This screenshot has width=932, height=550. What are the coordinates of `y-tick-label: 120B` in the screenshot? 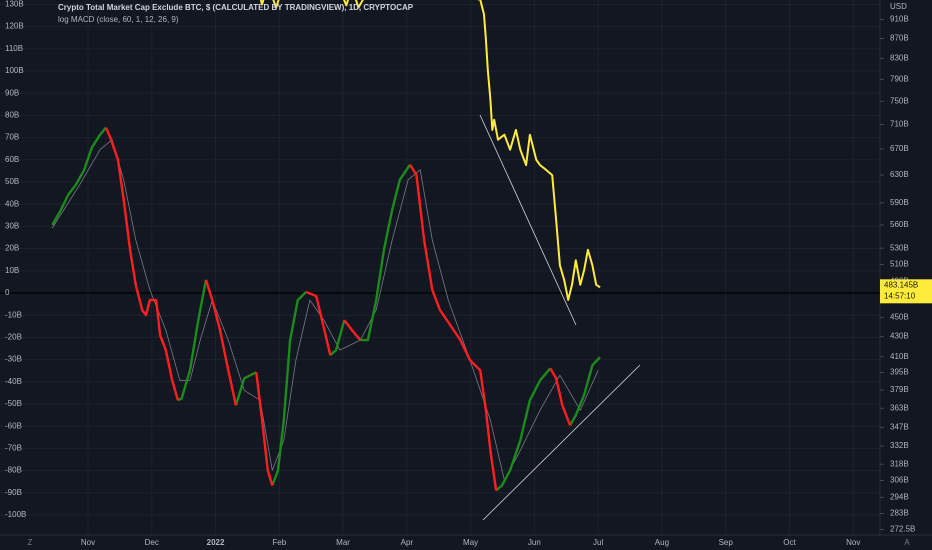 It's located at (14, 26).